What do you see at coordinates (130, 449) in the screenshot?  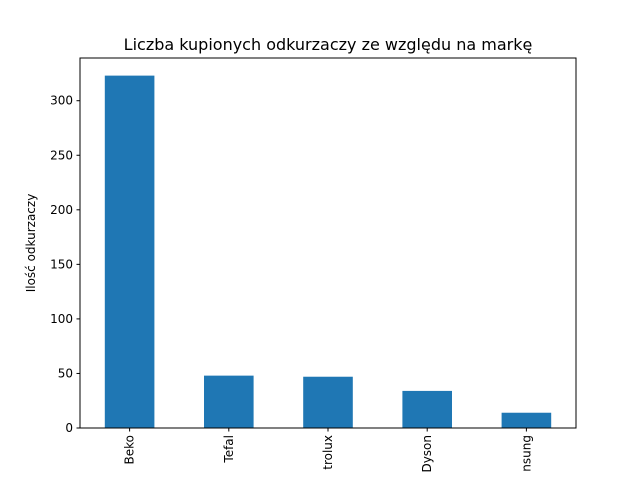 I see `x-tick-label-beko: Beko` at bounding box center [130, 449].